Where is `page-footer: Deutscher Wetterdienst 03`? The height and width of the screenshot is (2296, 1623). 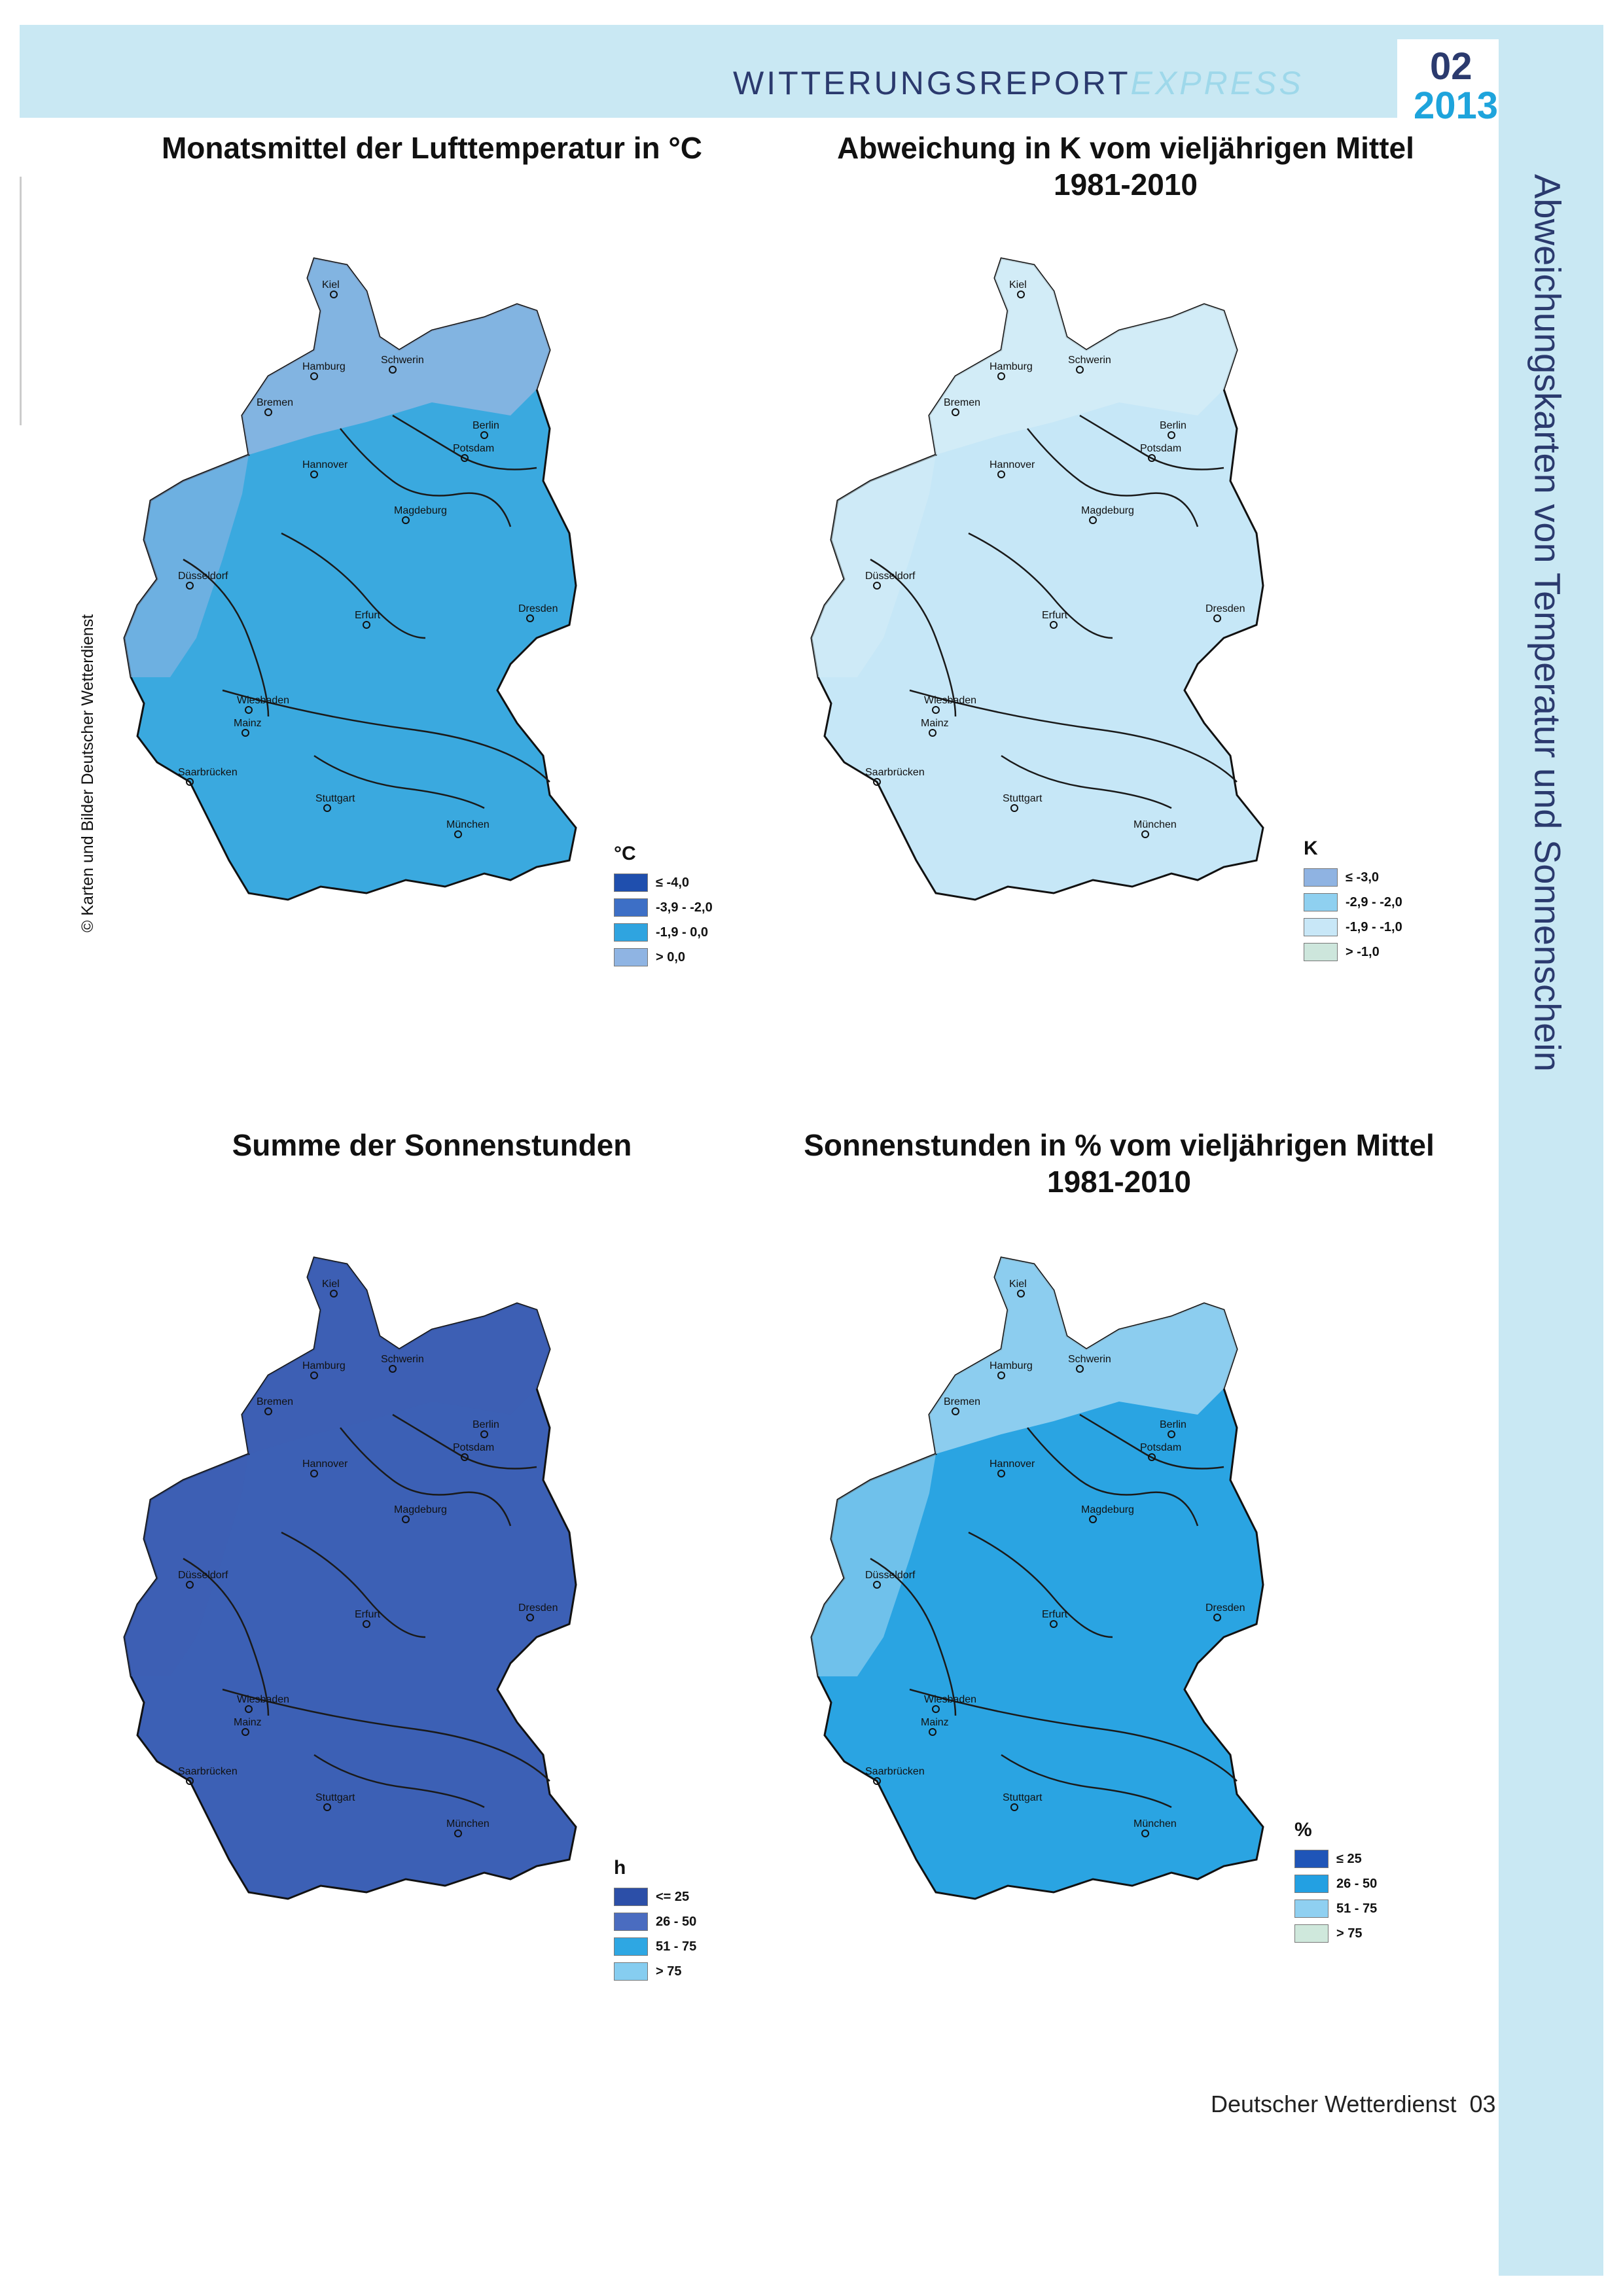 page-footer: Deutscher Wetterdienst 03 is located at coordinates (1353, 2104).